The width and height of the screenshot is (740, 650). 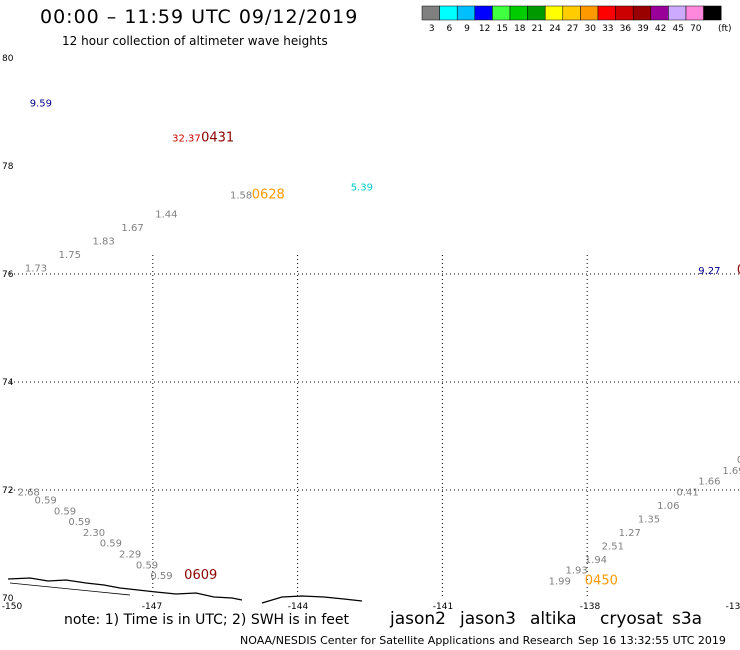 What do you see at coordinates (8, 167) in the screenshot?
I see `lat-label: 78` at bounding box center [8, 167].